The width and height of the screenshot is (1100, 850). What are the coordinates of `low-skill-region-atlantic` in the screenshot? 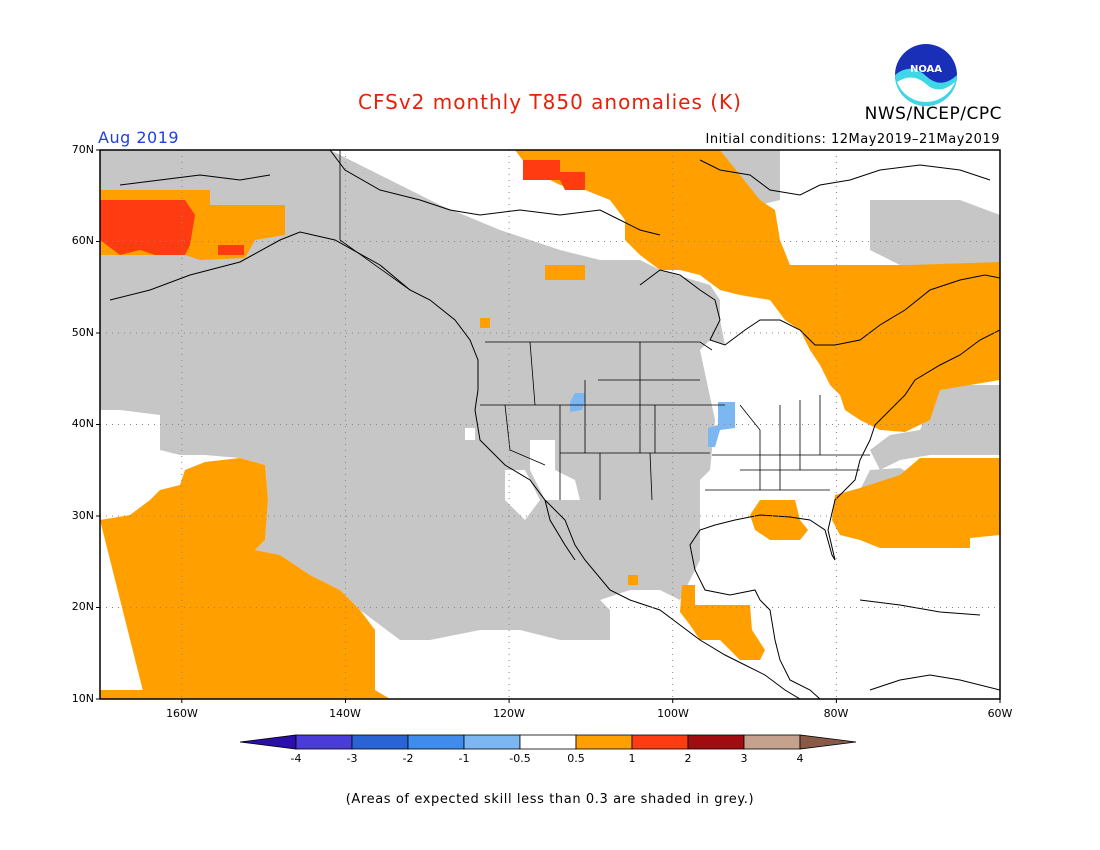 It's located at (935, 427).